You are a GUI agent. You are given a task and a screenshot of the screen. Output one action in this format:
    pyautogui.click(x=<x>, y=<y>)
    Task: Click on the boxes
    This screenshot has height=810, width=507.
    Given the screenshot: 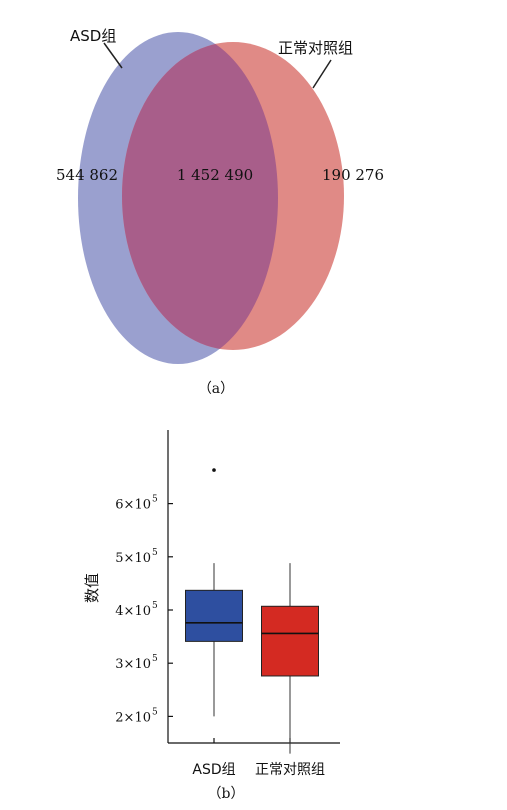 What is the action you would take?
    pyautogui.click(x=252, y=611)
    